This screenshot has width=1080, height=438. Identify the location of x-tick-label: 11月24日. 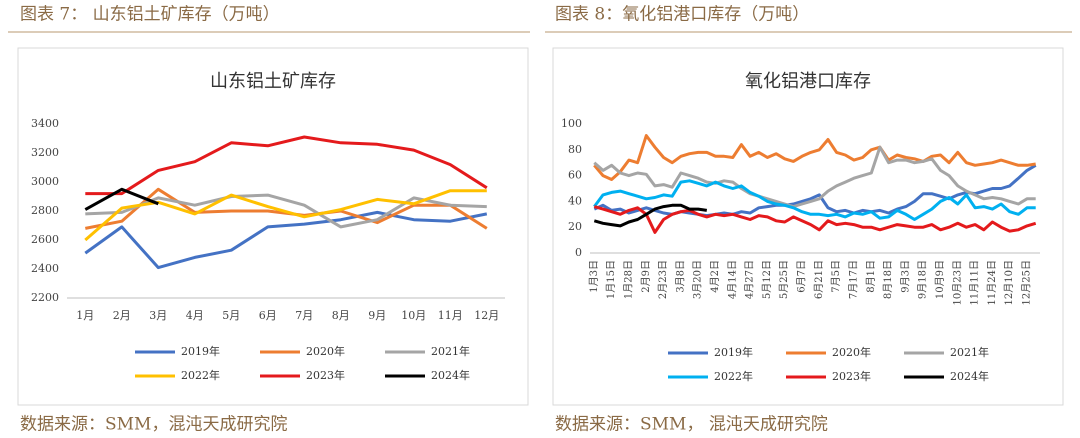
(992, 282).